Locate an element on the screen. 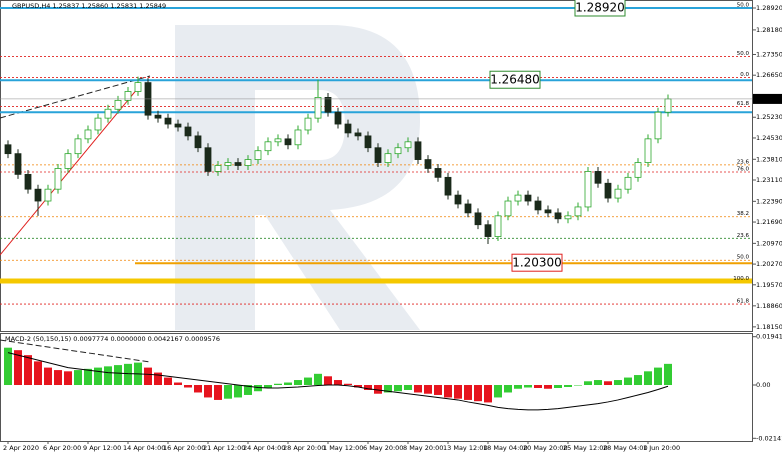 The height and width of the screenshot is (455, 782). level-label: 1.26480 is located at coordinates (515, 80).